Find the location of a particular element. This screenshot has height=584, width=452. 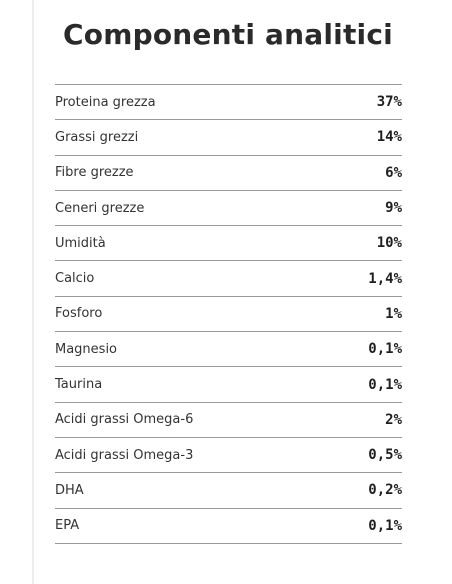

row-label: Fibre grezze is located at coordinates (94, 173).